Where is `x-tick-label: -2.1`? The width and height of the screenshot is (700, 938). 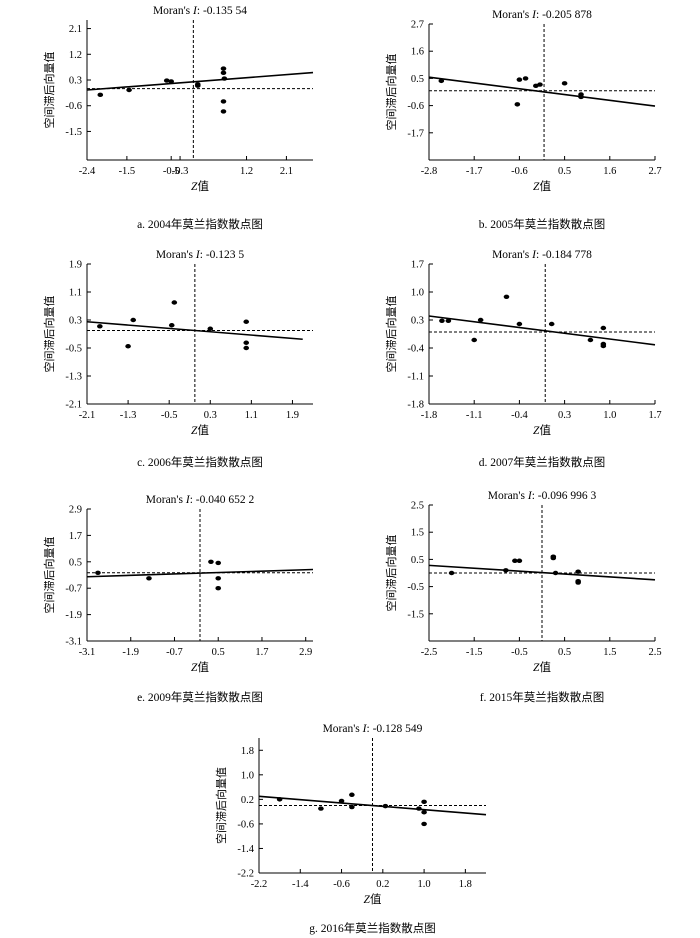
x-tick-label: -2.1 is located at coordinates (87, 415).